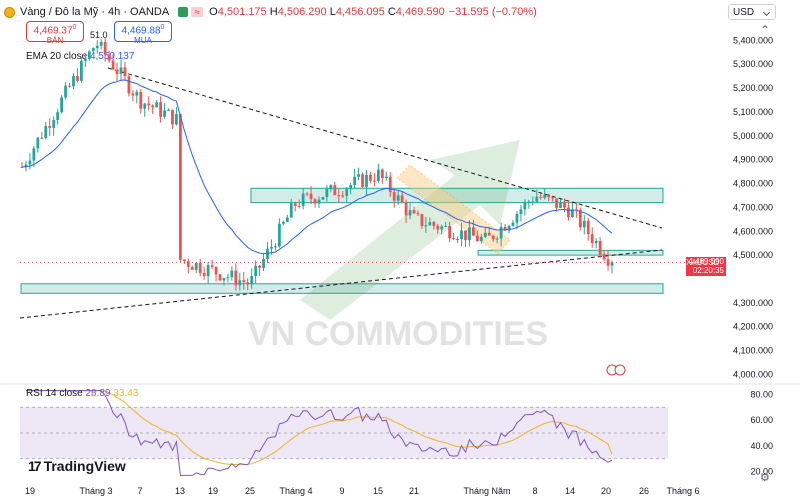 This screenshot has height=500, width=800. I want to click on gold-symbol-icon, so click(9, 12).